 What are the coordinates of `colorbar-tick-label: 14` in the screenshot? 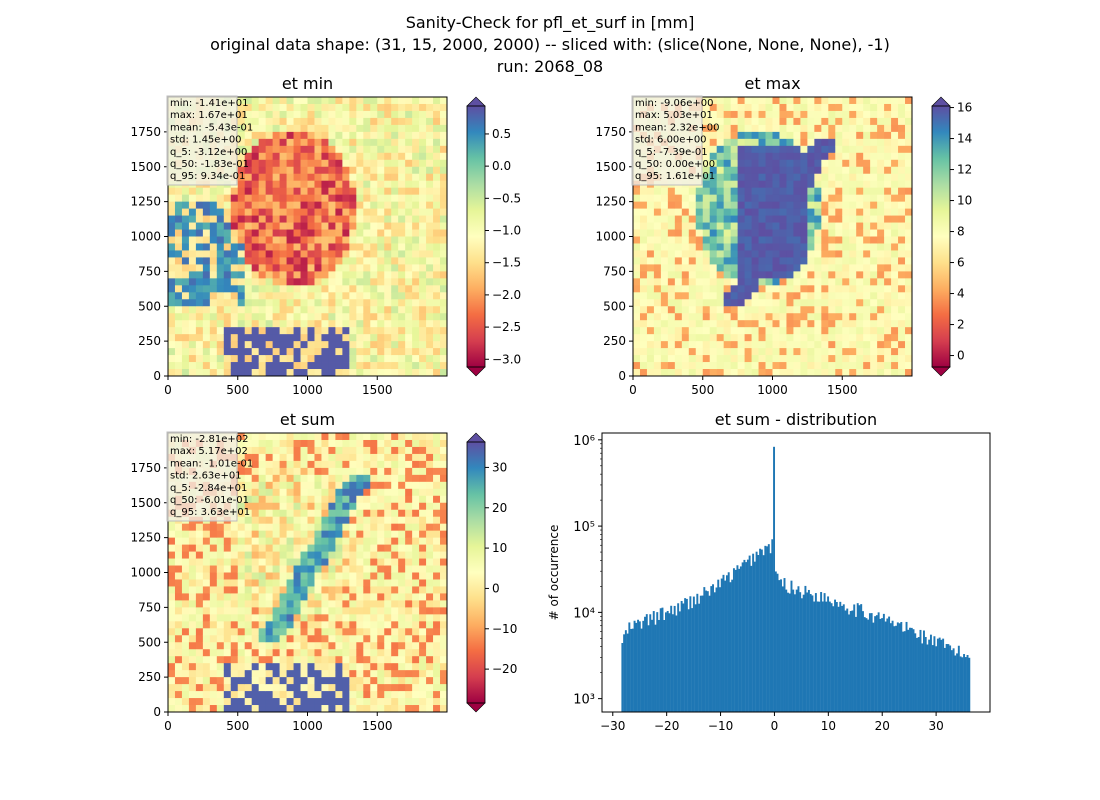 It's located at (964, 139).